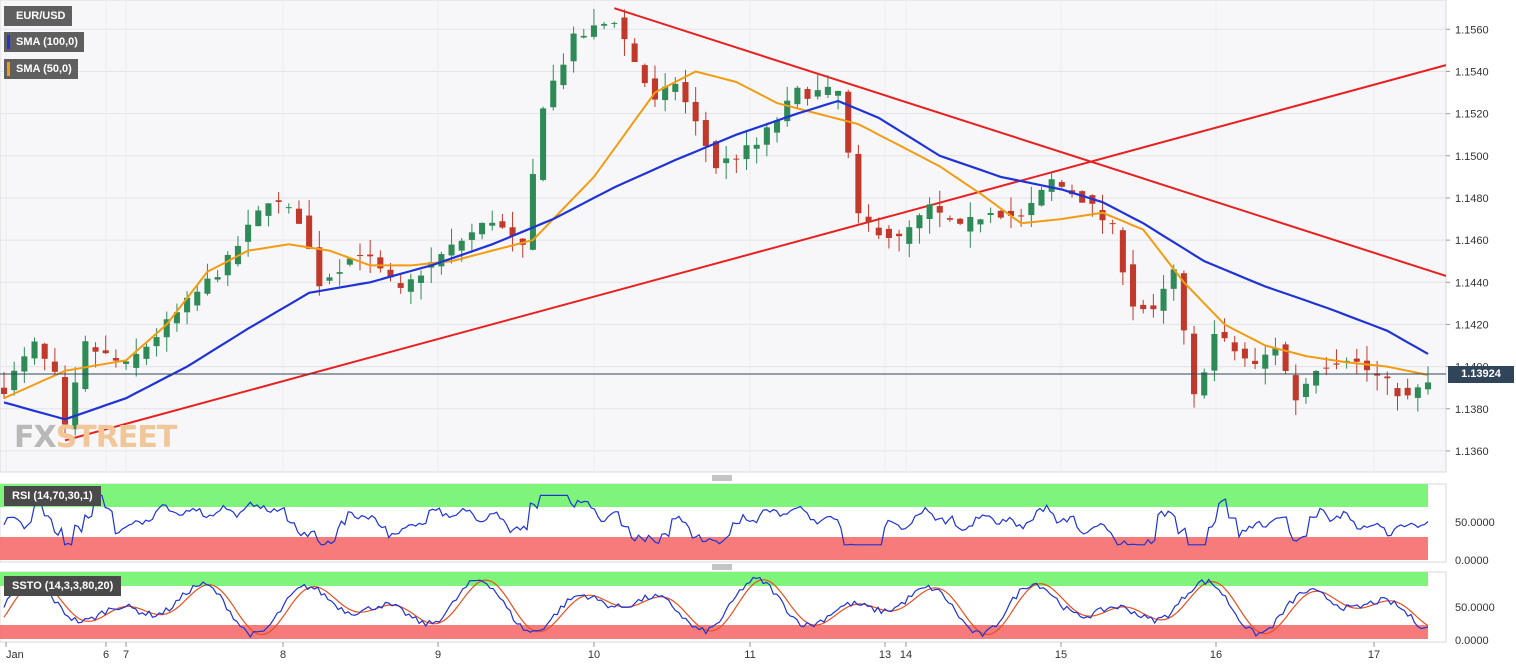  What do you see at coordinates (1472, 115) in the screenshot?
I see `y-tick-label: 1.1520` at bounding box center [1472, 115].